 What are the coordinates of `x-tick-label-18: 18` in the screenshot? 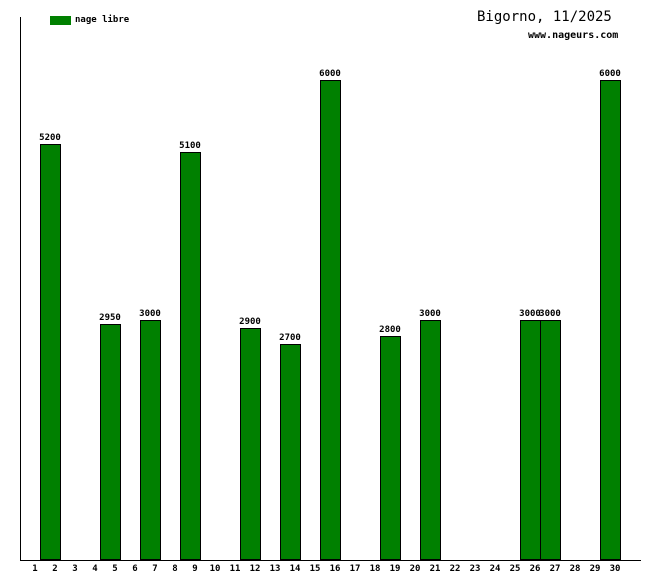 It's located at (375, 569).